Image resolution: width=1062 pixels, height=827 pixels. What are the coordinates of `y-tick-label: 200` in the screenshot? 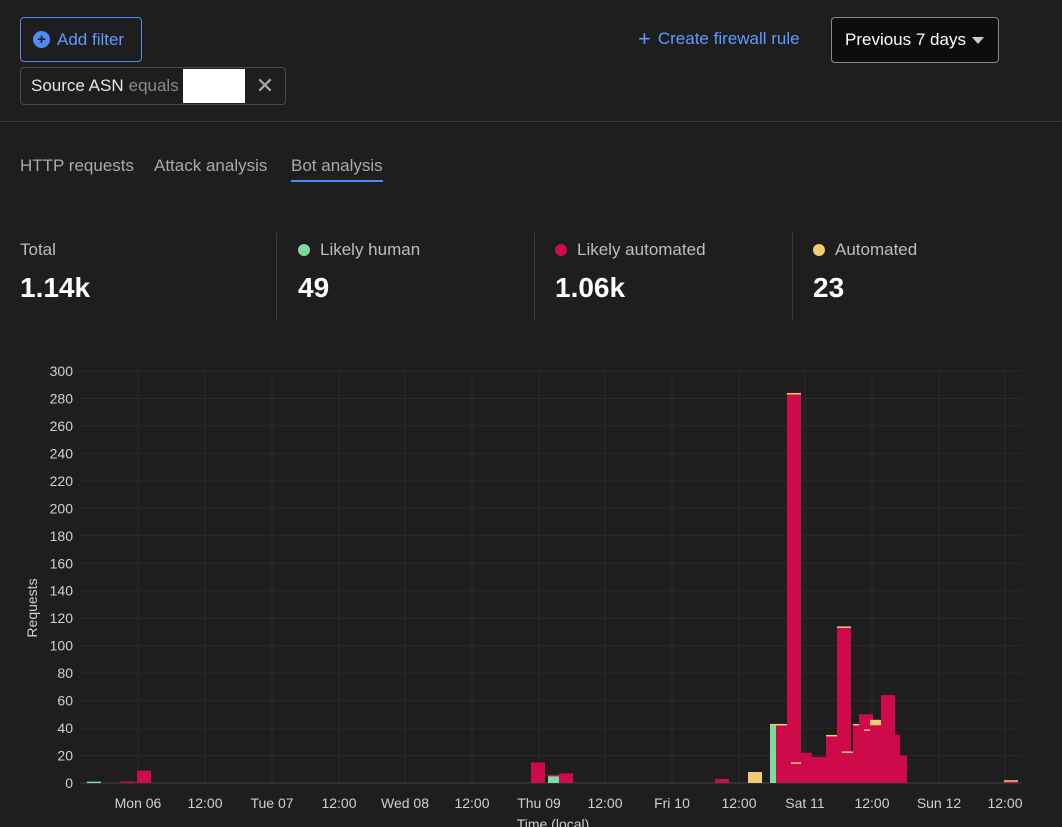 It's located at (62, 508).